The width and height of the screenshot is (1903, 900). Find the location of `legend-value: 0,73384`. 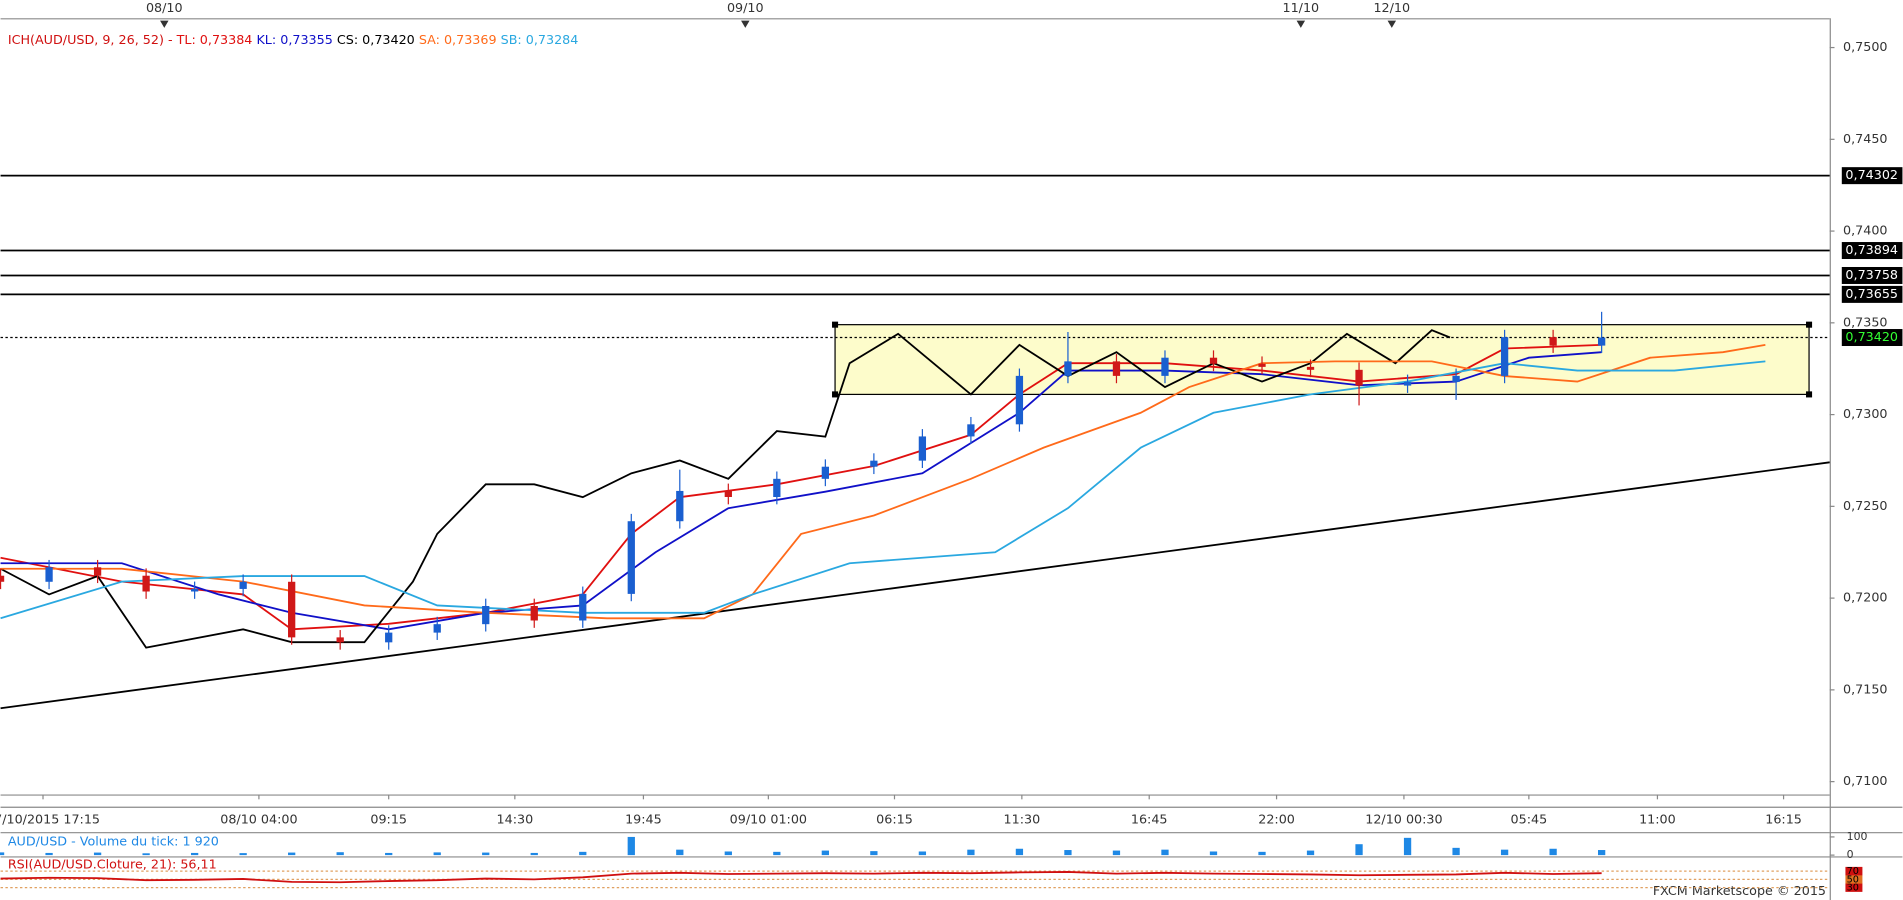

legend-value: 0,73384 is located at coordinates (226, 40).